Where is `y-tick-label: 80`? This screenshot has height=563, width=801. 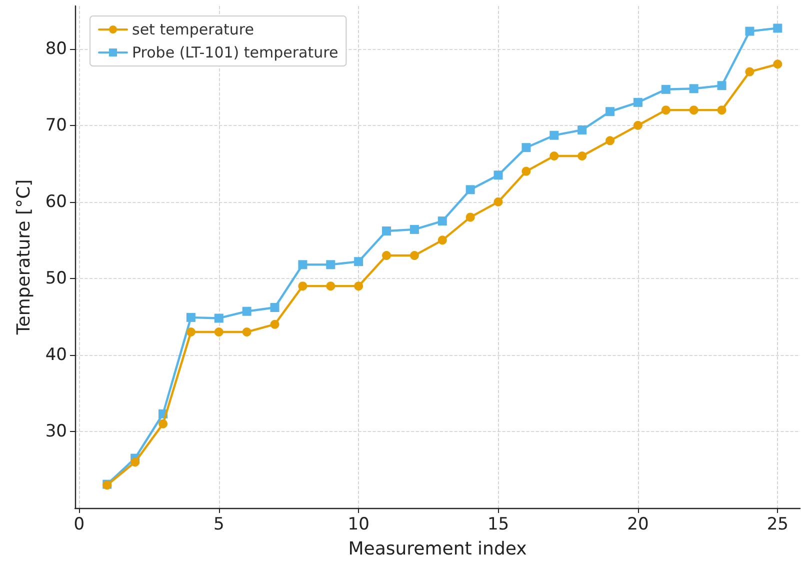
y-tick-label: 80 is located at coordinates (56, 48).